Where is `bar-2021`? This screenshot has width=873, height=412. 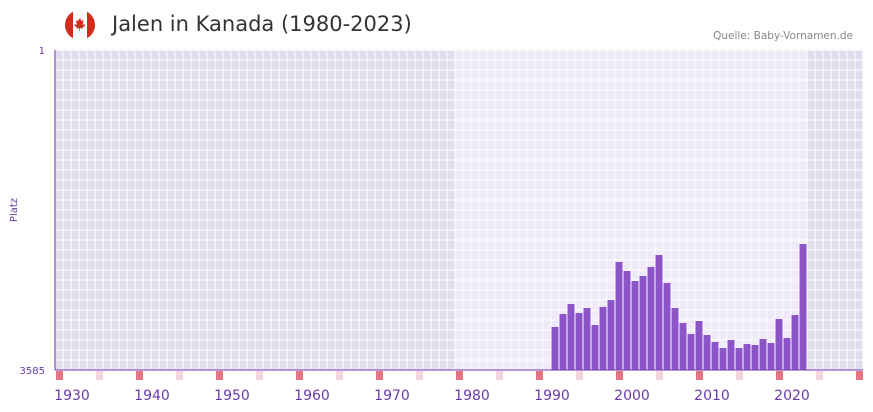 bar-2021 is located at coordinates (803, 307).